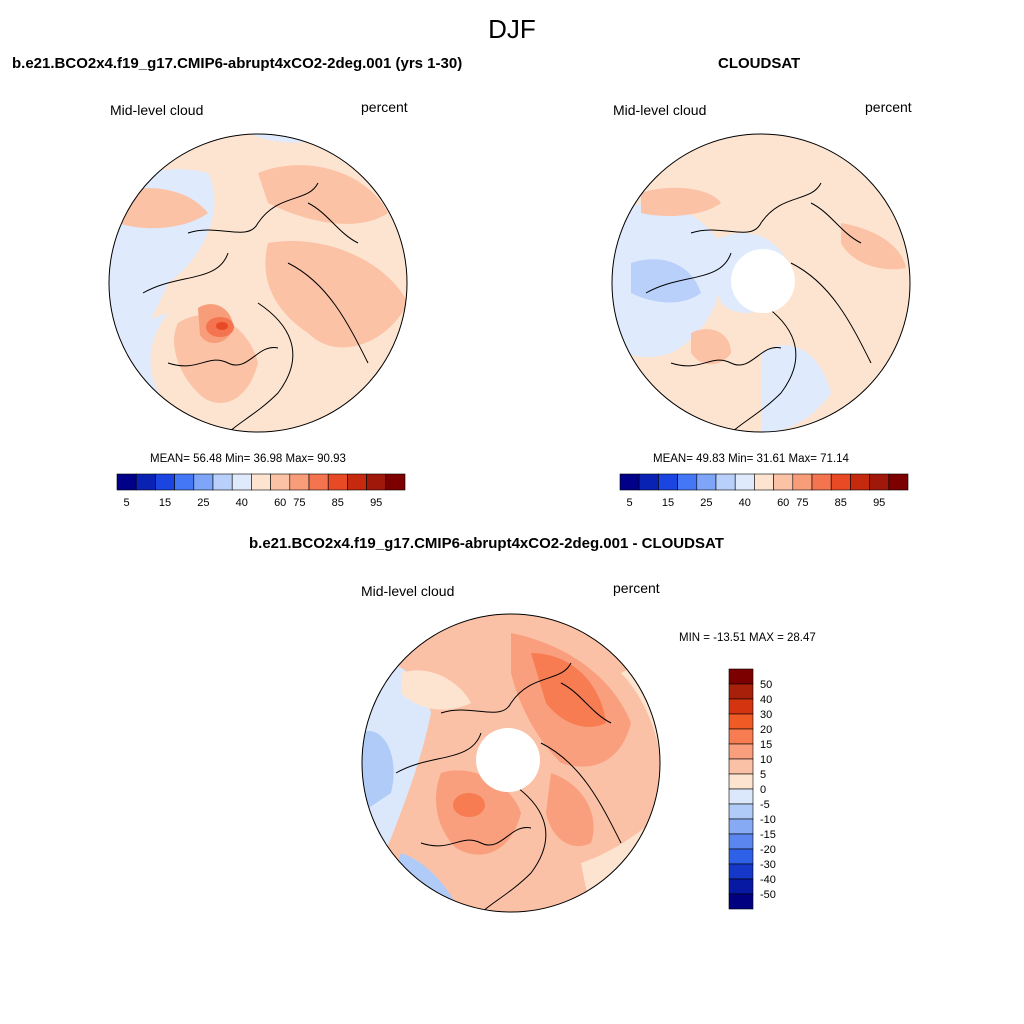  Describe the element at coordinates (783, 503) in the screenshot. I see `right-colorbar-label: 60` at that location.